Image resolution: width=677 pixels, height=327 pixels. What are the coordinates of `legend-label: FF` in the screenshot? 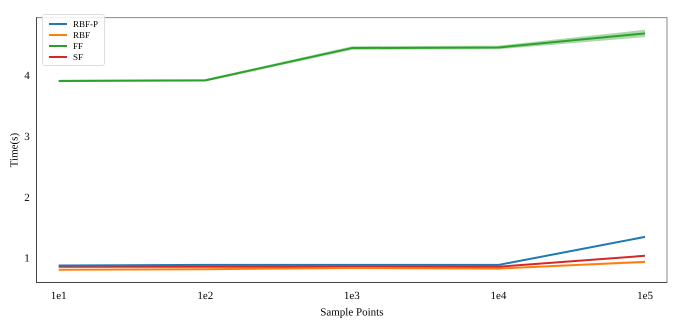 It's located at (78, 45).